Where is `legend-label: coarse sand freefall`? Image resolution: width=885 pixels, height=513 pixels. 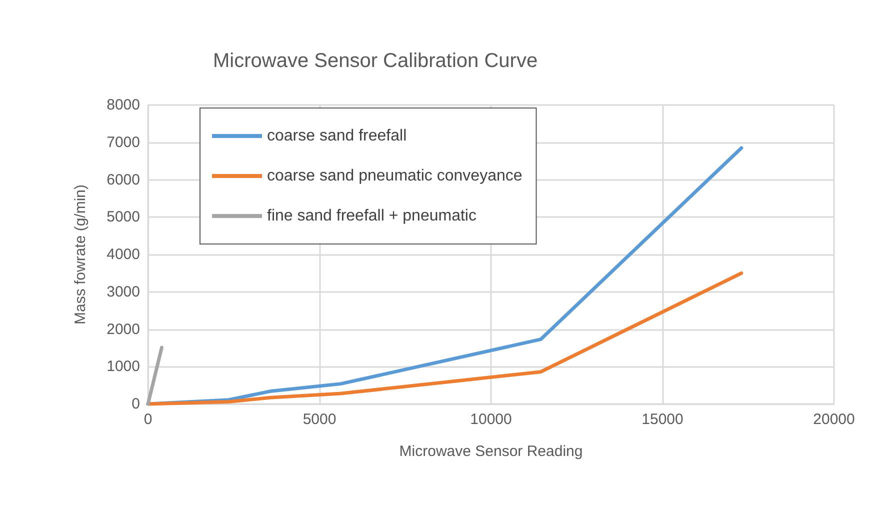
legend-label: coarse sand freefall is located at coordinates (337, 136).